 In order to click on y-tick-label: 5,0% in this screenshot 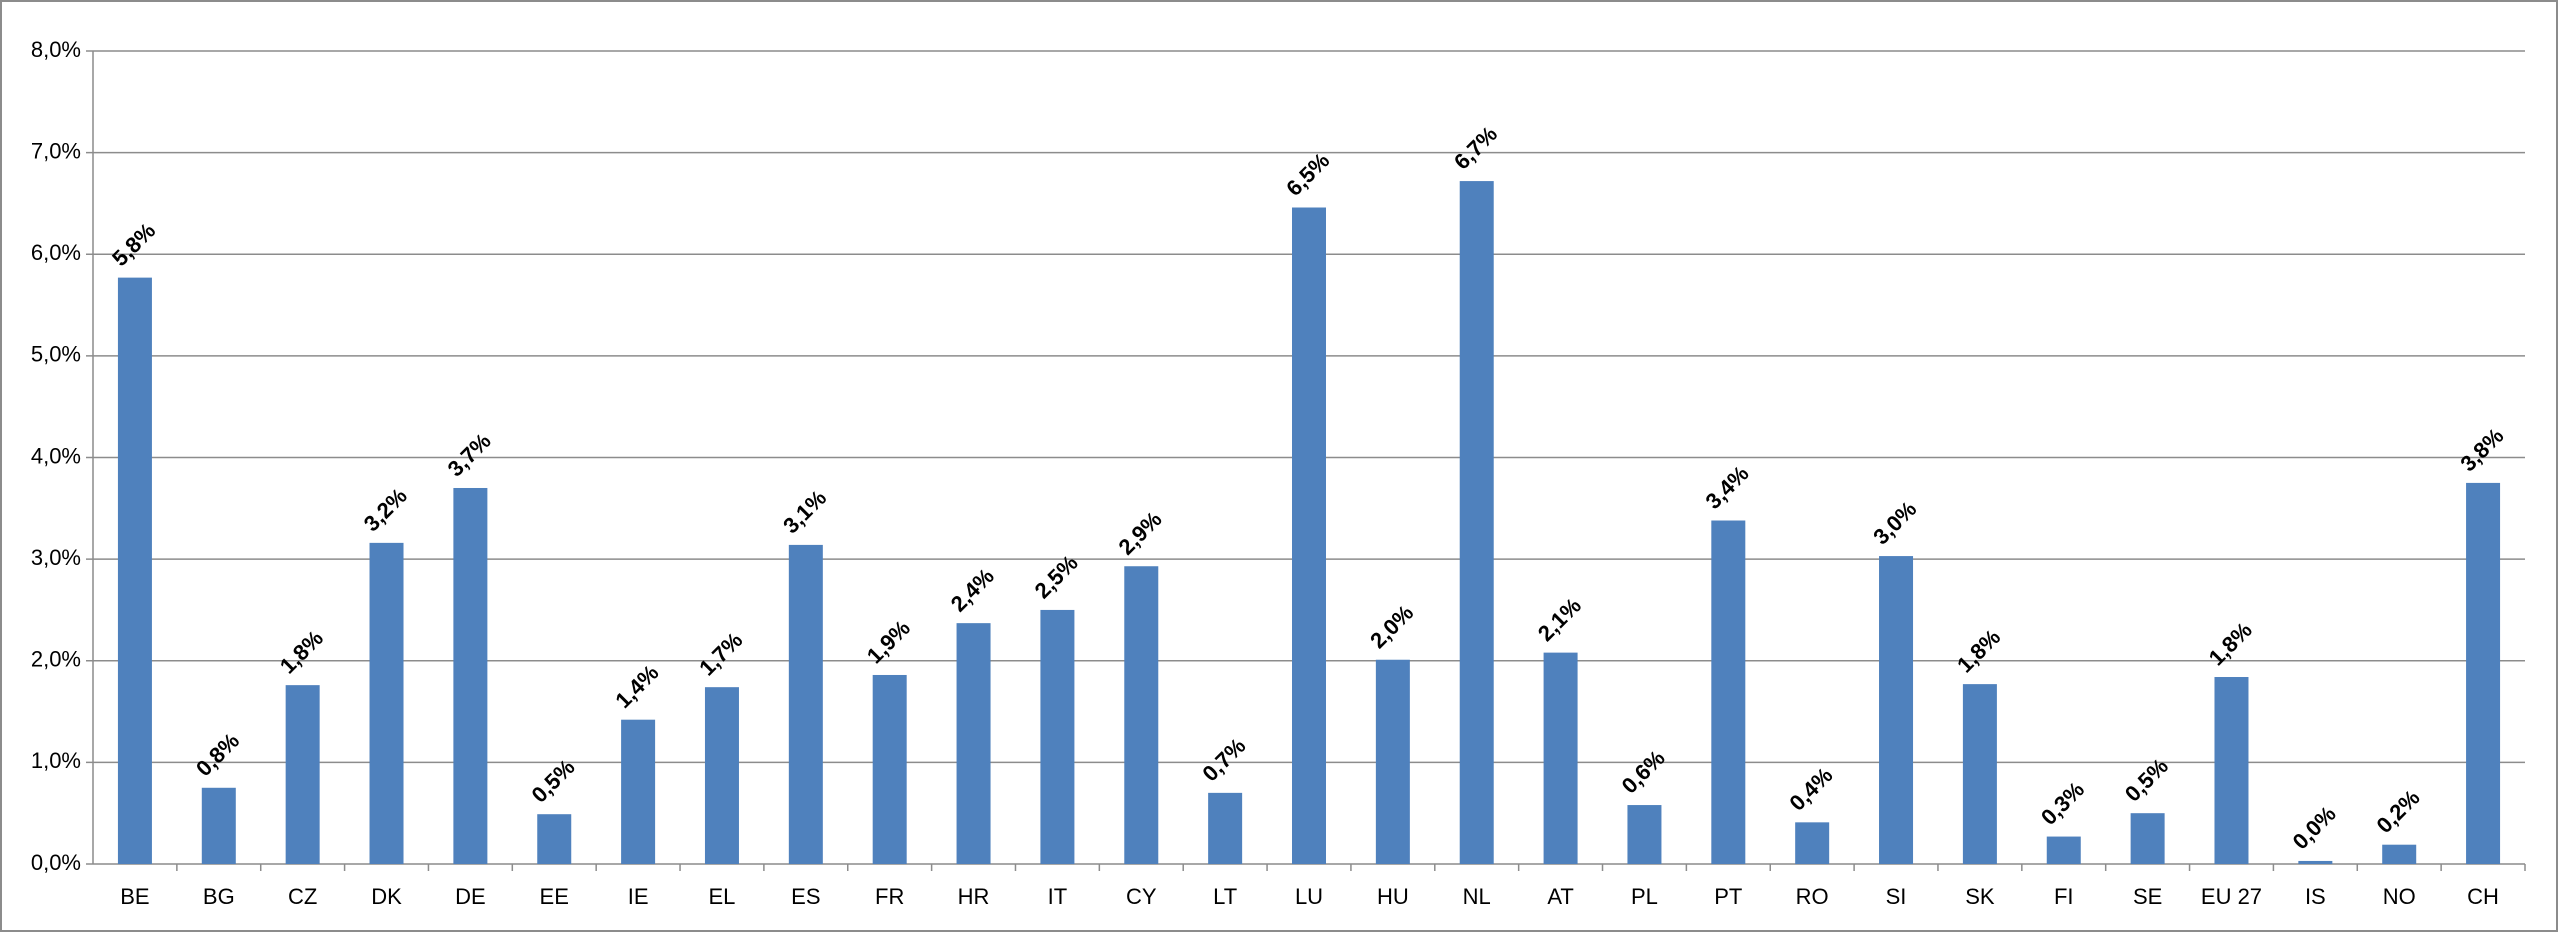, I will do `click(56, 354)`.